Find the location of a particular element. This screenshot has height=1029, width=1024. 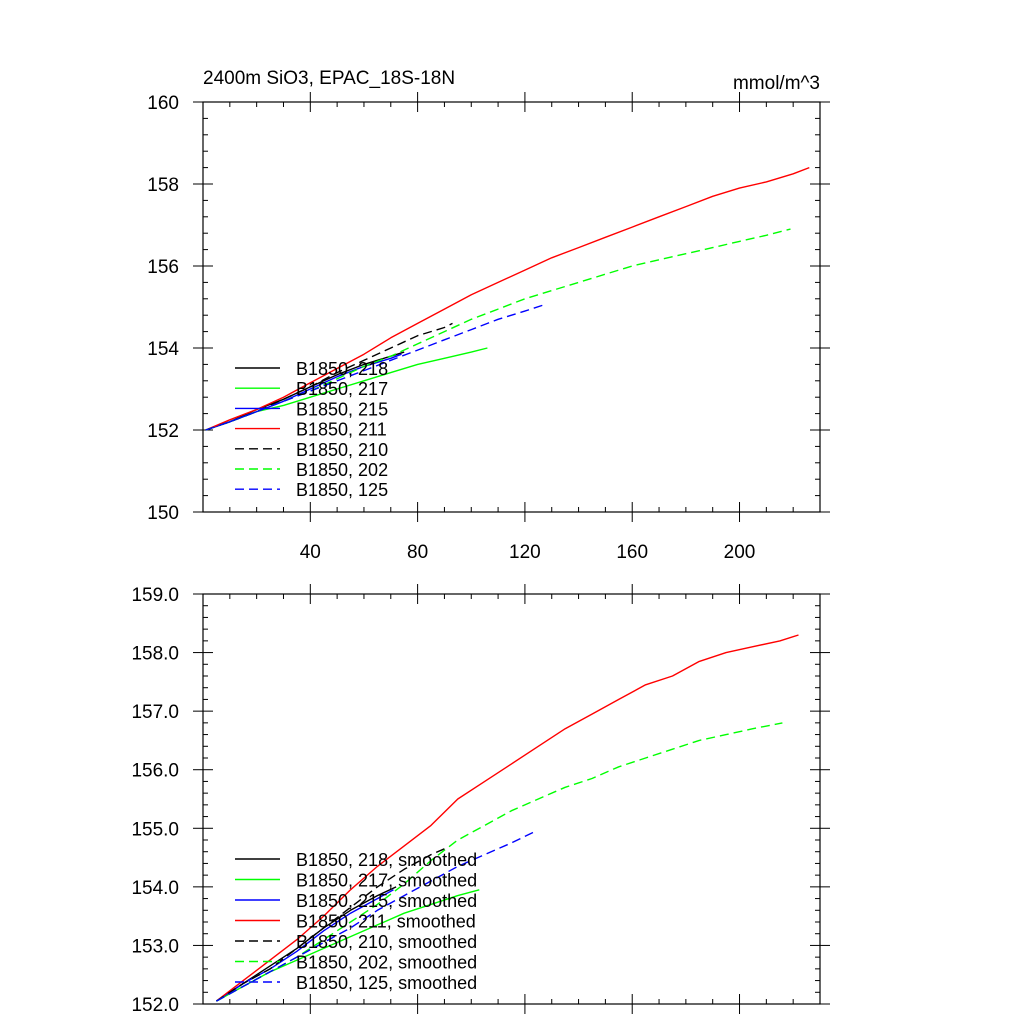

legend-label: B1850, 125, smoothed is located at coordinates (386, 983).